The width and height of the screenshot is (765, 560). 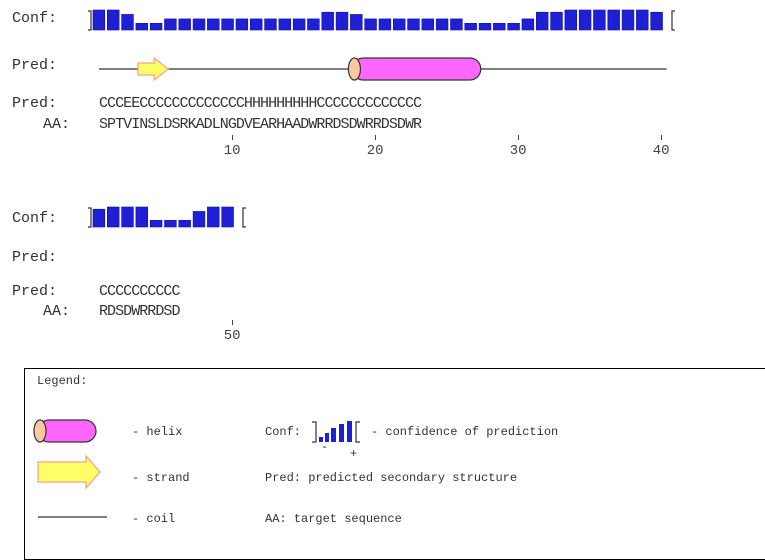 I want to click on legend-title: Legend:, so click(x=62, y=381).